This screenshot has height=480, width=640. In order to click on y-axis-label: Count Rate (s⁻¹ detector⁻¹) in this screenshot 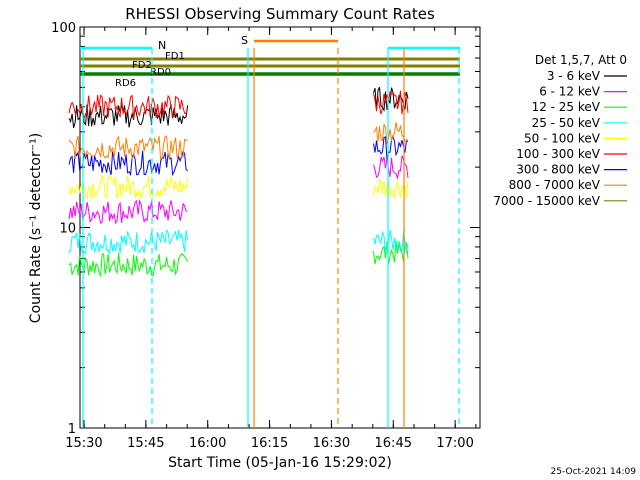, I will do `click(36, 228)`.